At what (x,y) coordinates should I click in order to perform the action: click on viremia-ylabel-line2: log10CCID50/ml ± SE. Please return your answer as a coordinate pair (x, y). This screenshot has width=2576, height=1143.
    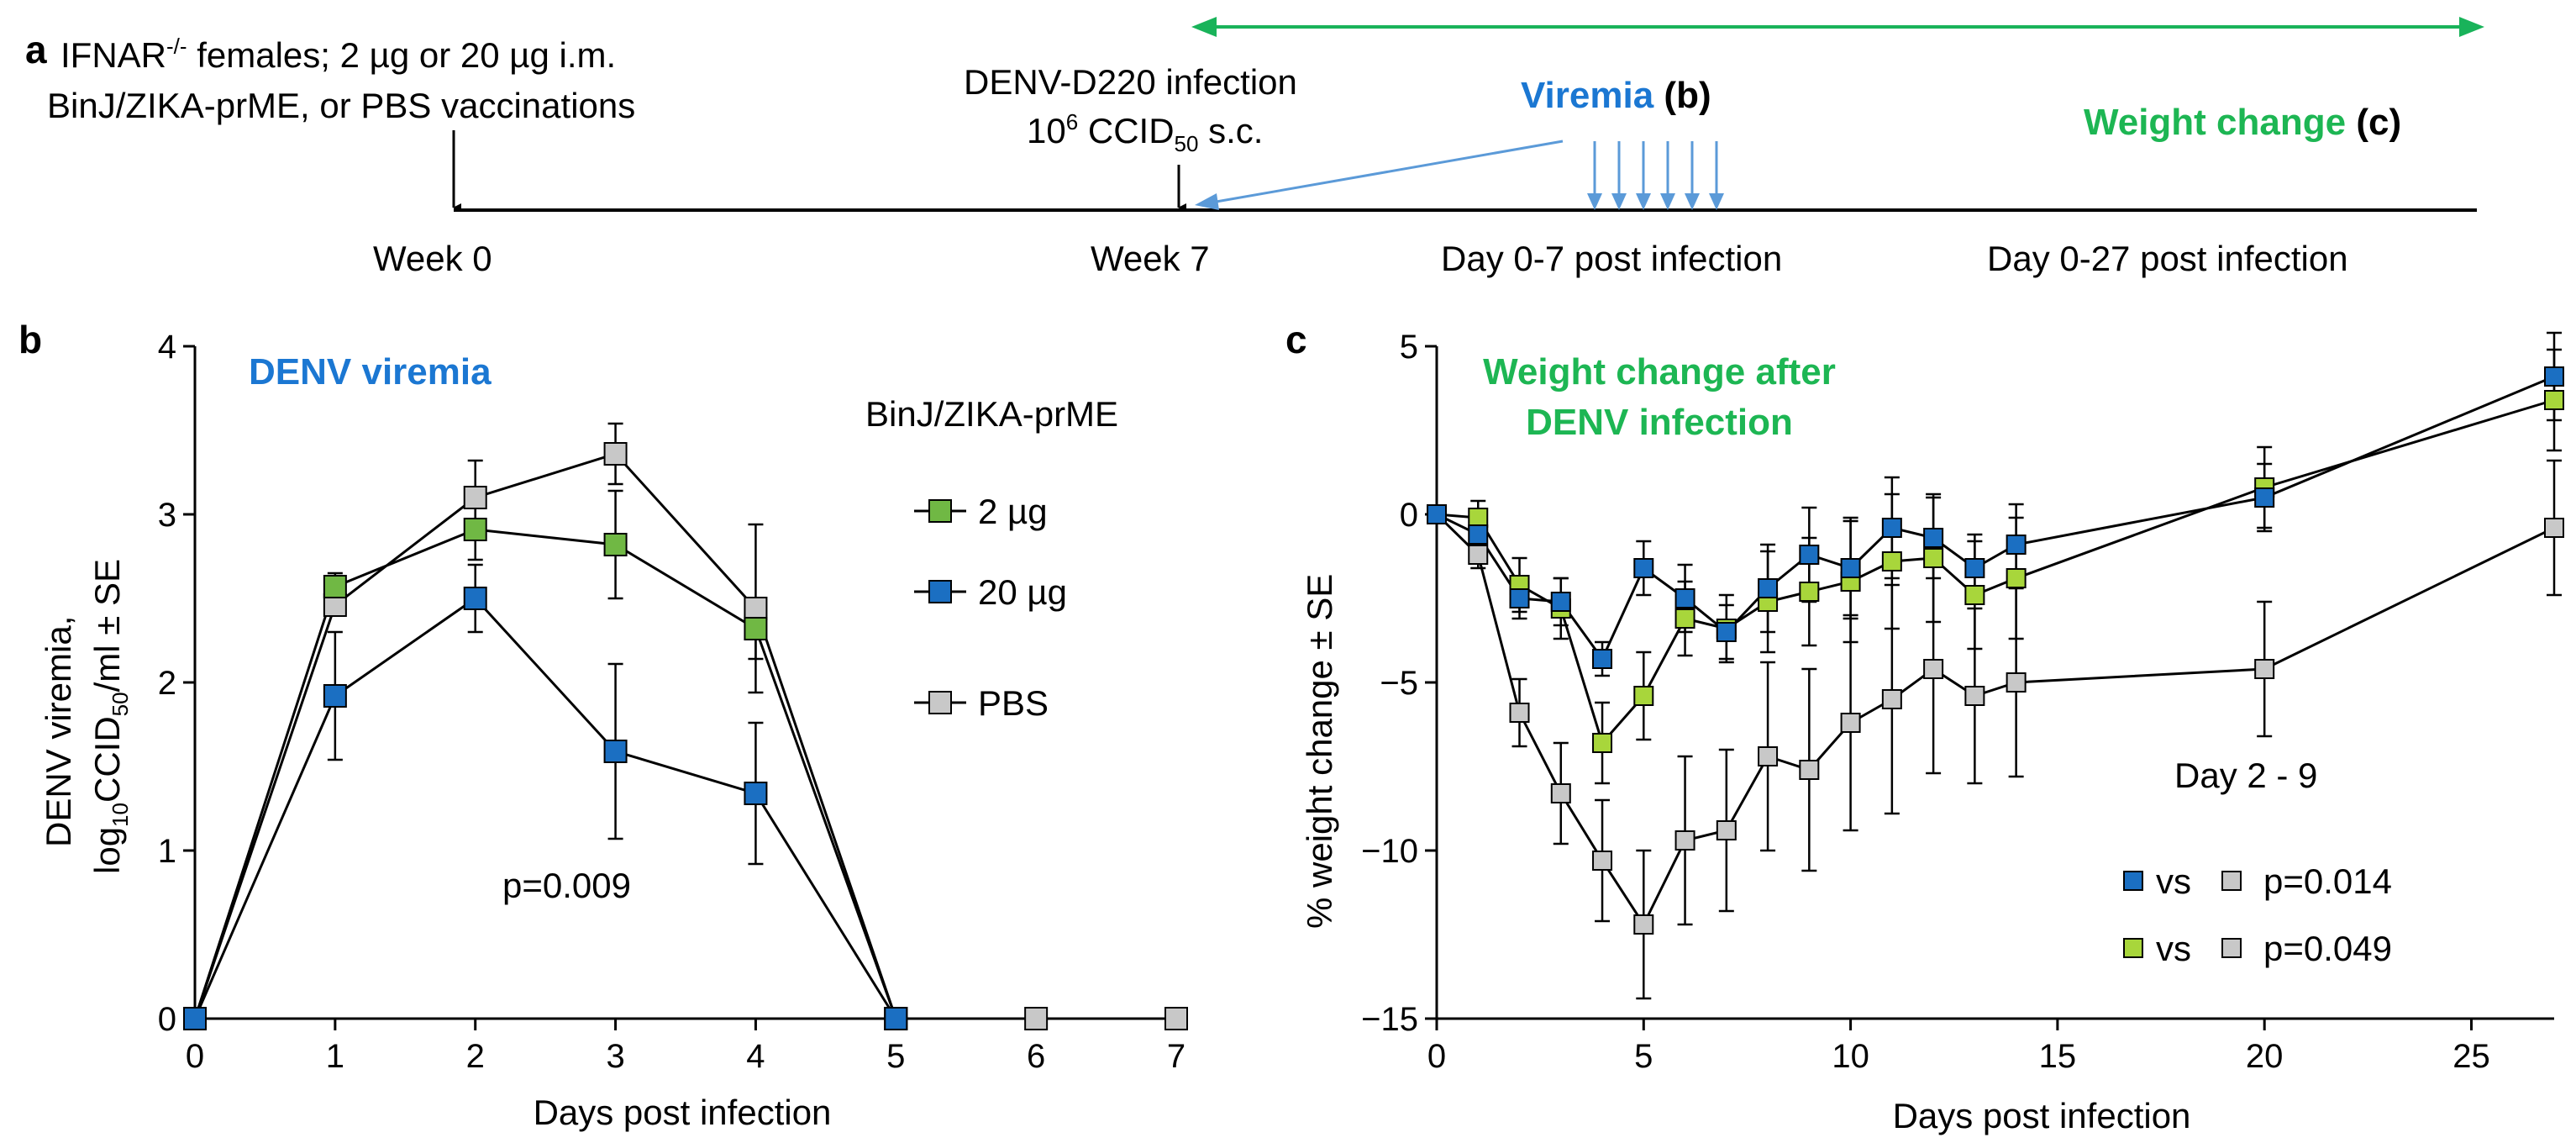
    Looking at the image, I should click on (110, 716).